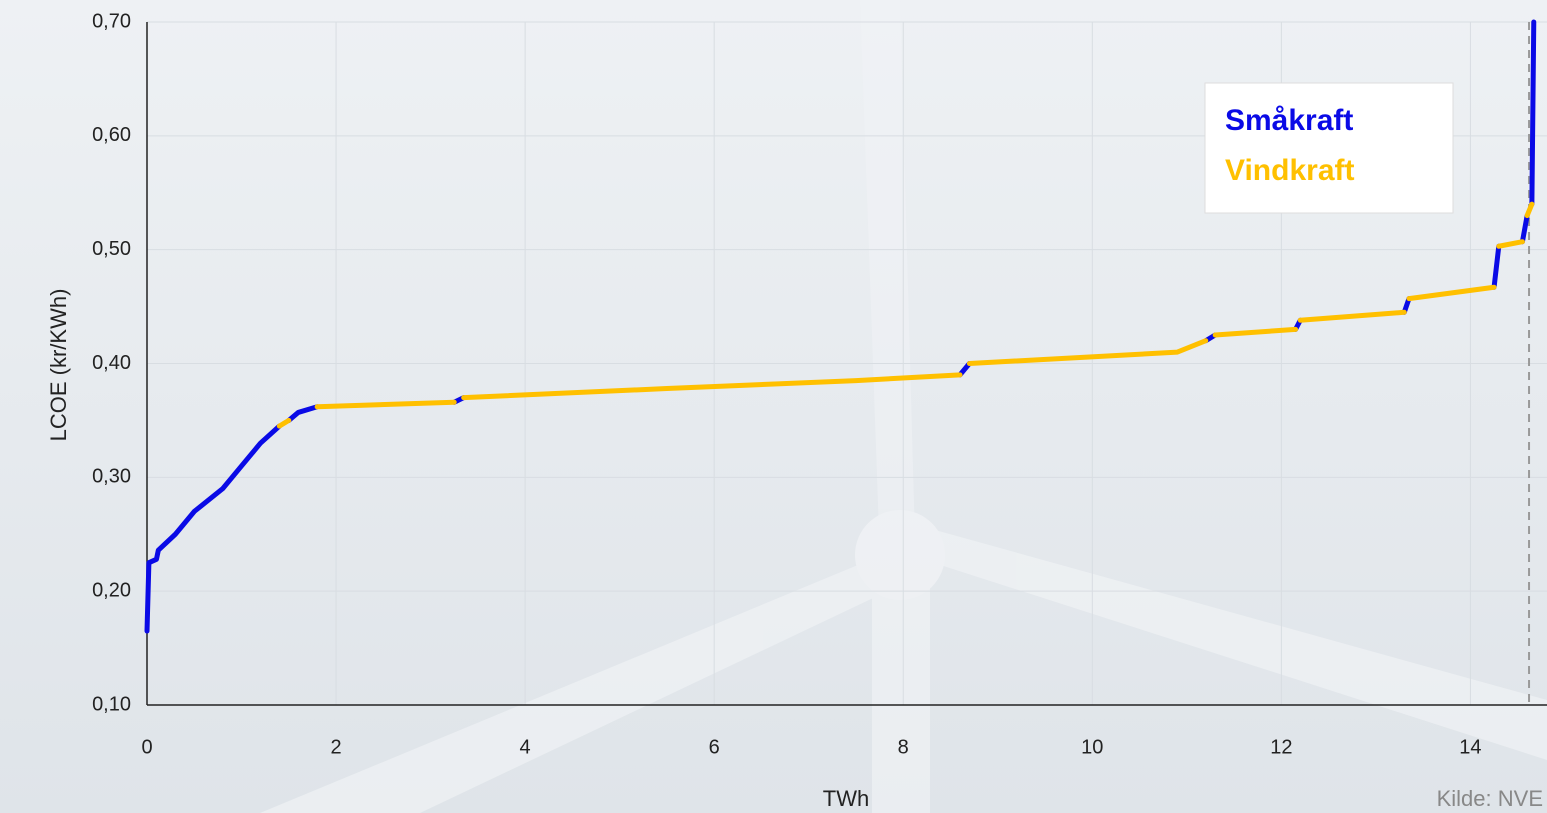 Image resolution: width=1547 pixels, height=813 pixels. Describe the element at coordinates (1490, 798) in the screenshot. I see `source: Kilde: NVE` at that location.